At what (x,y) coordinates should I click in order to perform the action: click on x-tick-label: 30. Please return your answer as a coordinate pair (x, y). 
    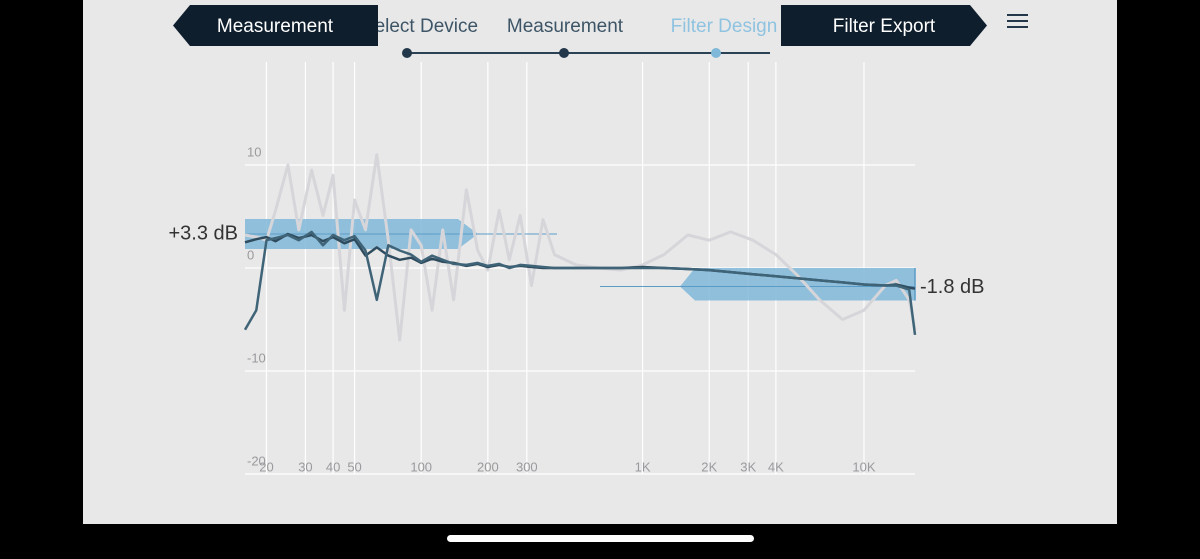
    Looking at the image, I should click on (305, 466).